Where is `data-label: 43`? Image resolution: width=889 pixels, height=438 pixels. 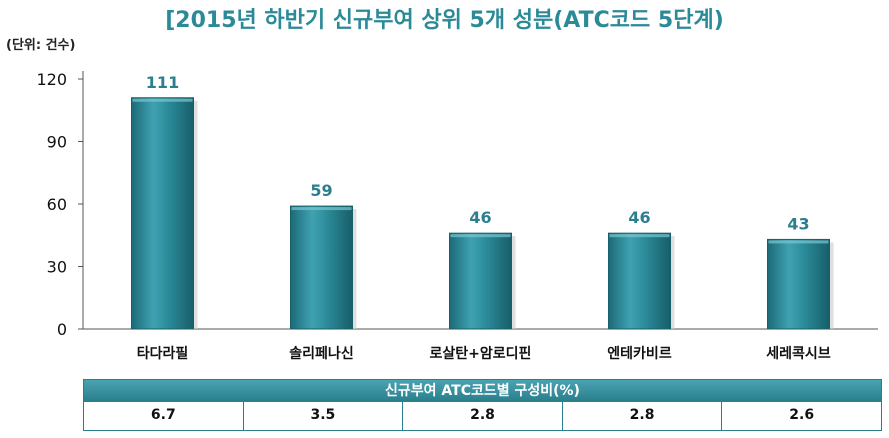 data-label: 43 is located at coordinates (798, 223).